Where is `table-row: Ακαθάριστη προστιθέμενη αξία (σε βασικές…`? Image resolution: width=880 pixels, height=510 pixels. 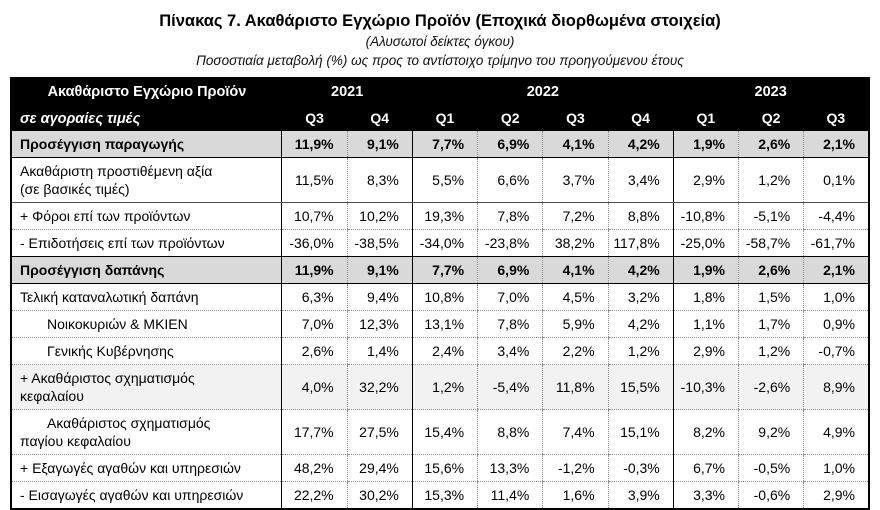 table-row: Ακαθάριστη προστιθέμενη αξία (σε βασικές… is located at coordinates (440, 180).